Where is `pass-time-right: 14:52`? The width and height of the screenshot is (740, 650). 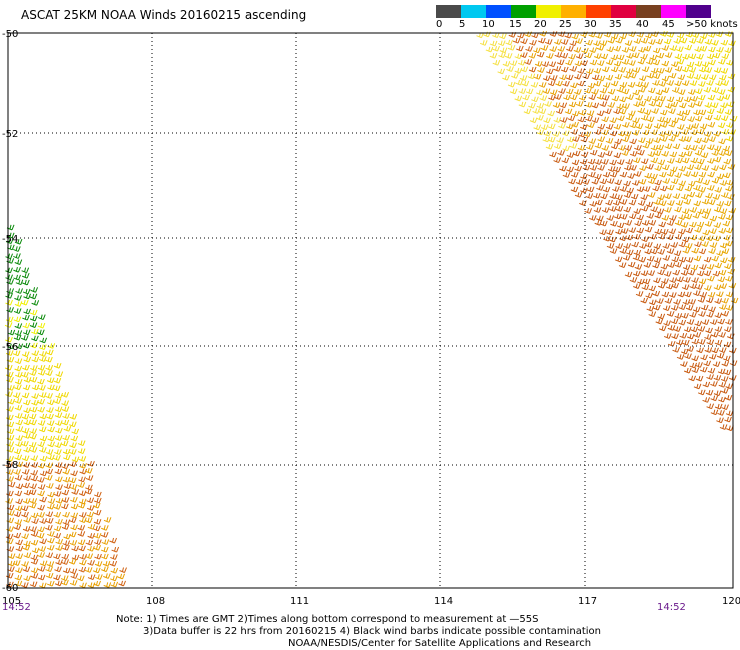 pass-time-right: 14:52 is located at coordinates (671, 607).